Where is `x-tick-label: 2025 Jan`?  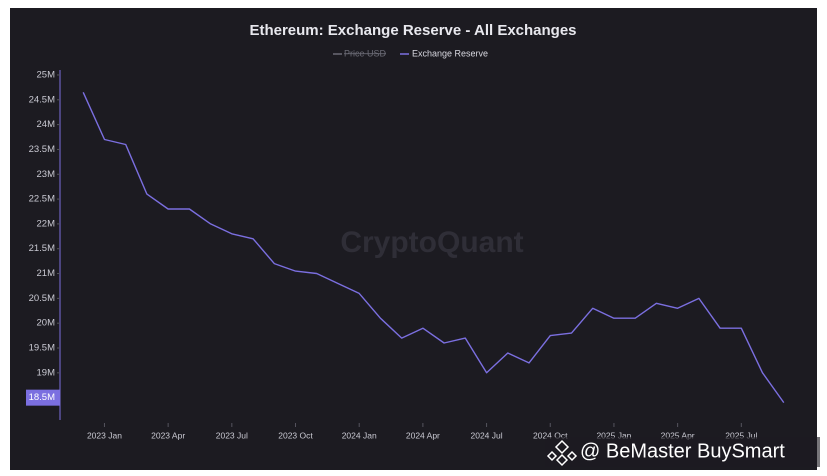
x-tick-label: 2025 Jan is located at coordinates (613, 435).